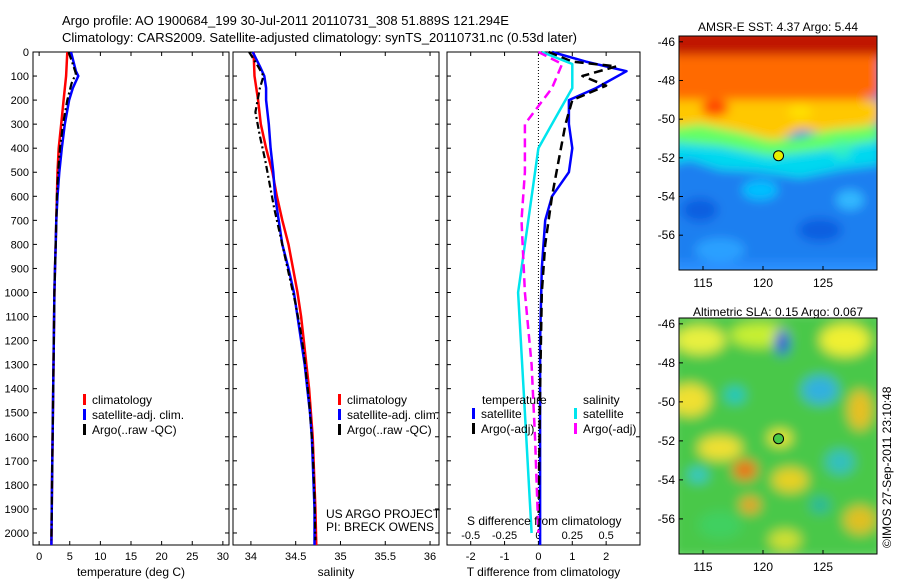 This screenshot has height=580, width=900. Describe the element at coordinates (544, 521) in the screenshot. I see `s-difference-label: S difference from climatology` at that location.